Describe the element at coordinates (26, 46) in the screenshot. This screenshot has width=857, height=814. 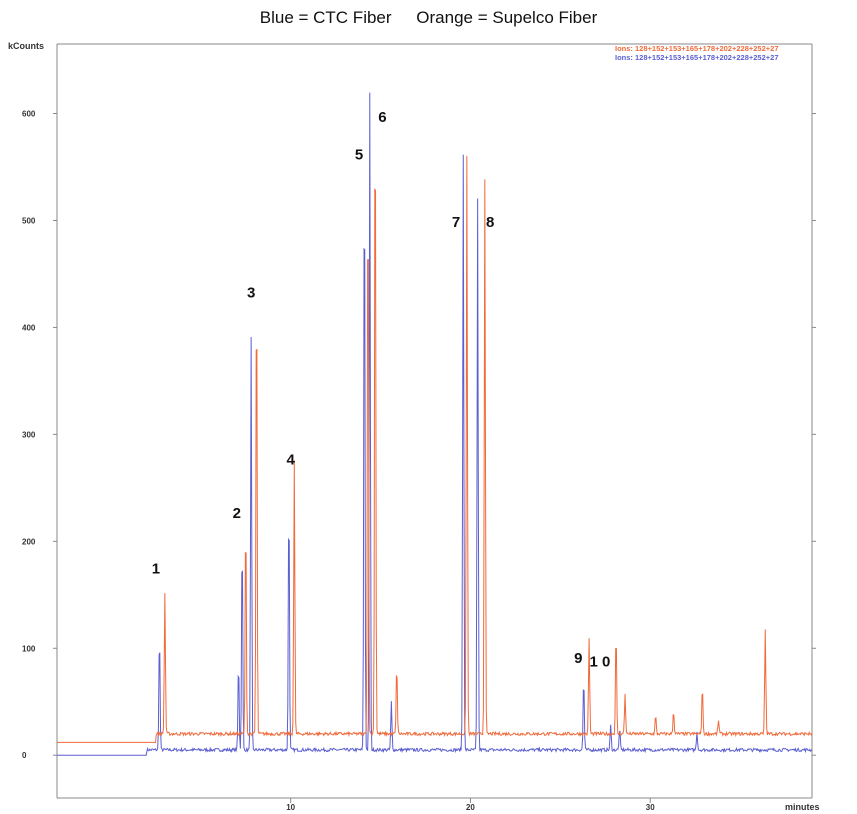
I see `y-axis-label: kCounts` at that location.